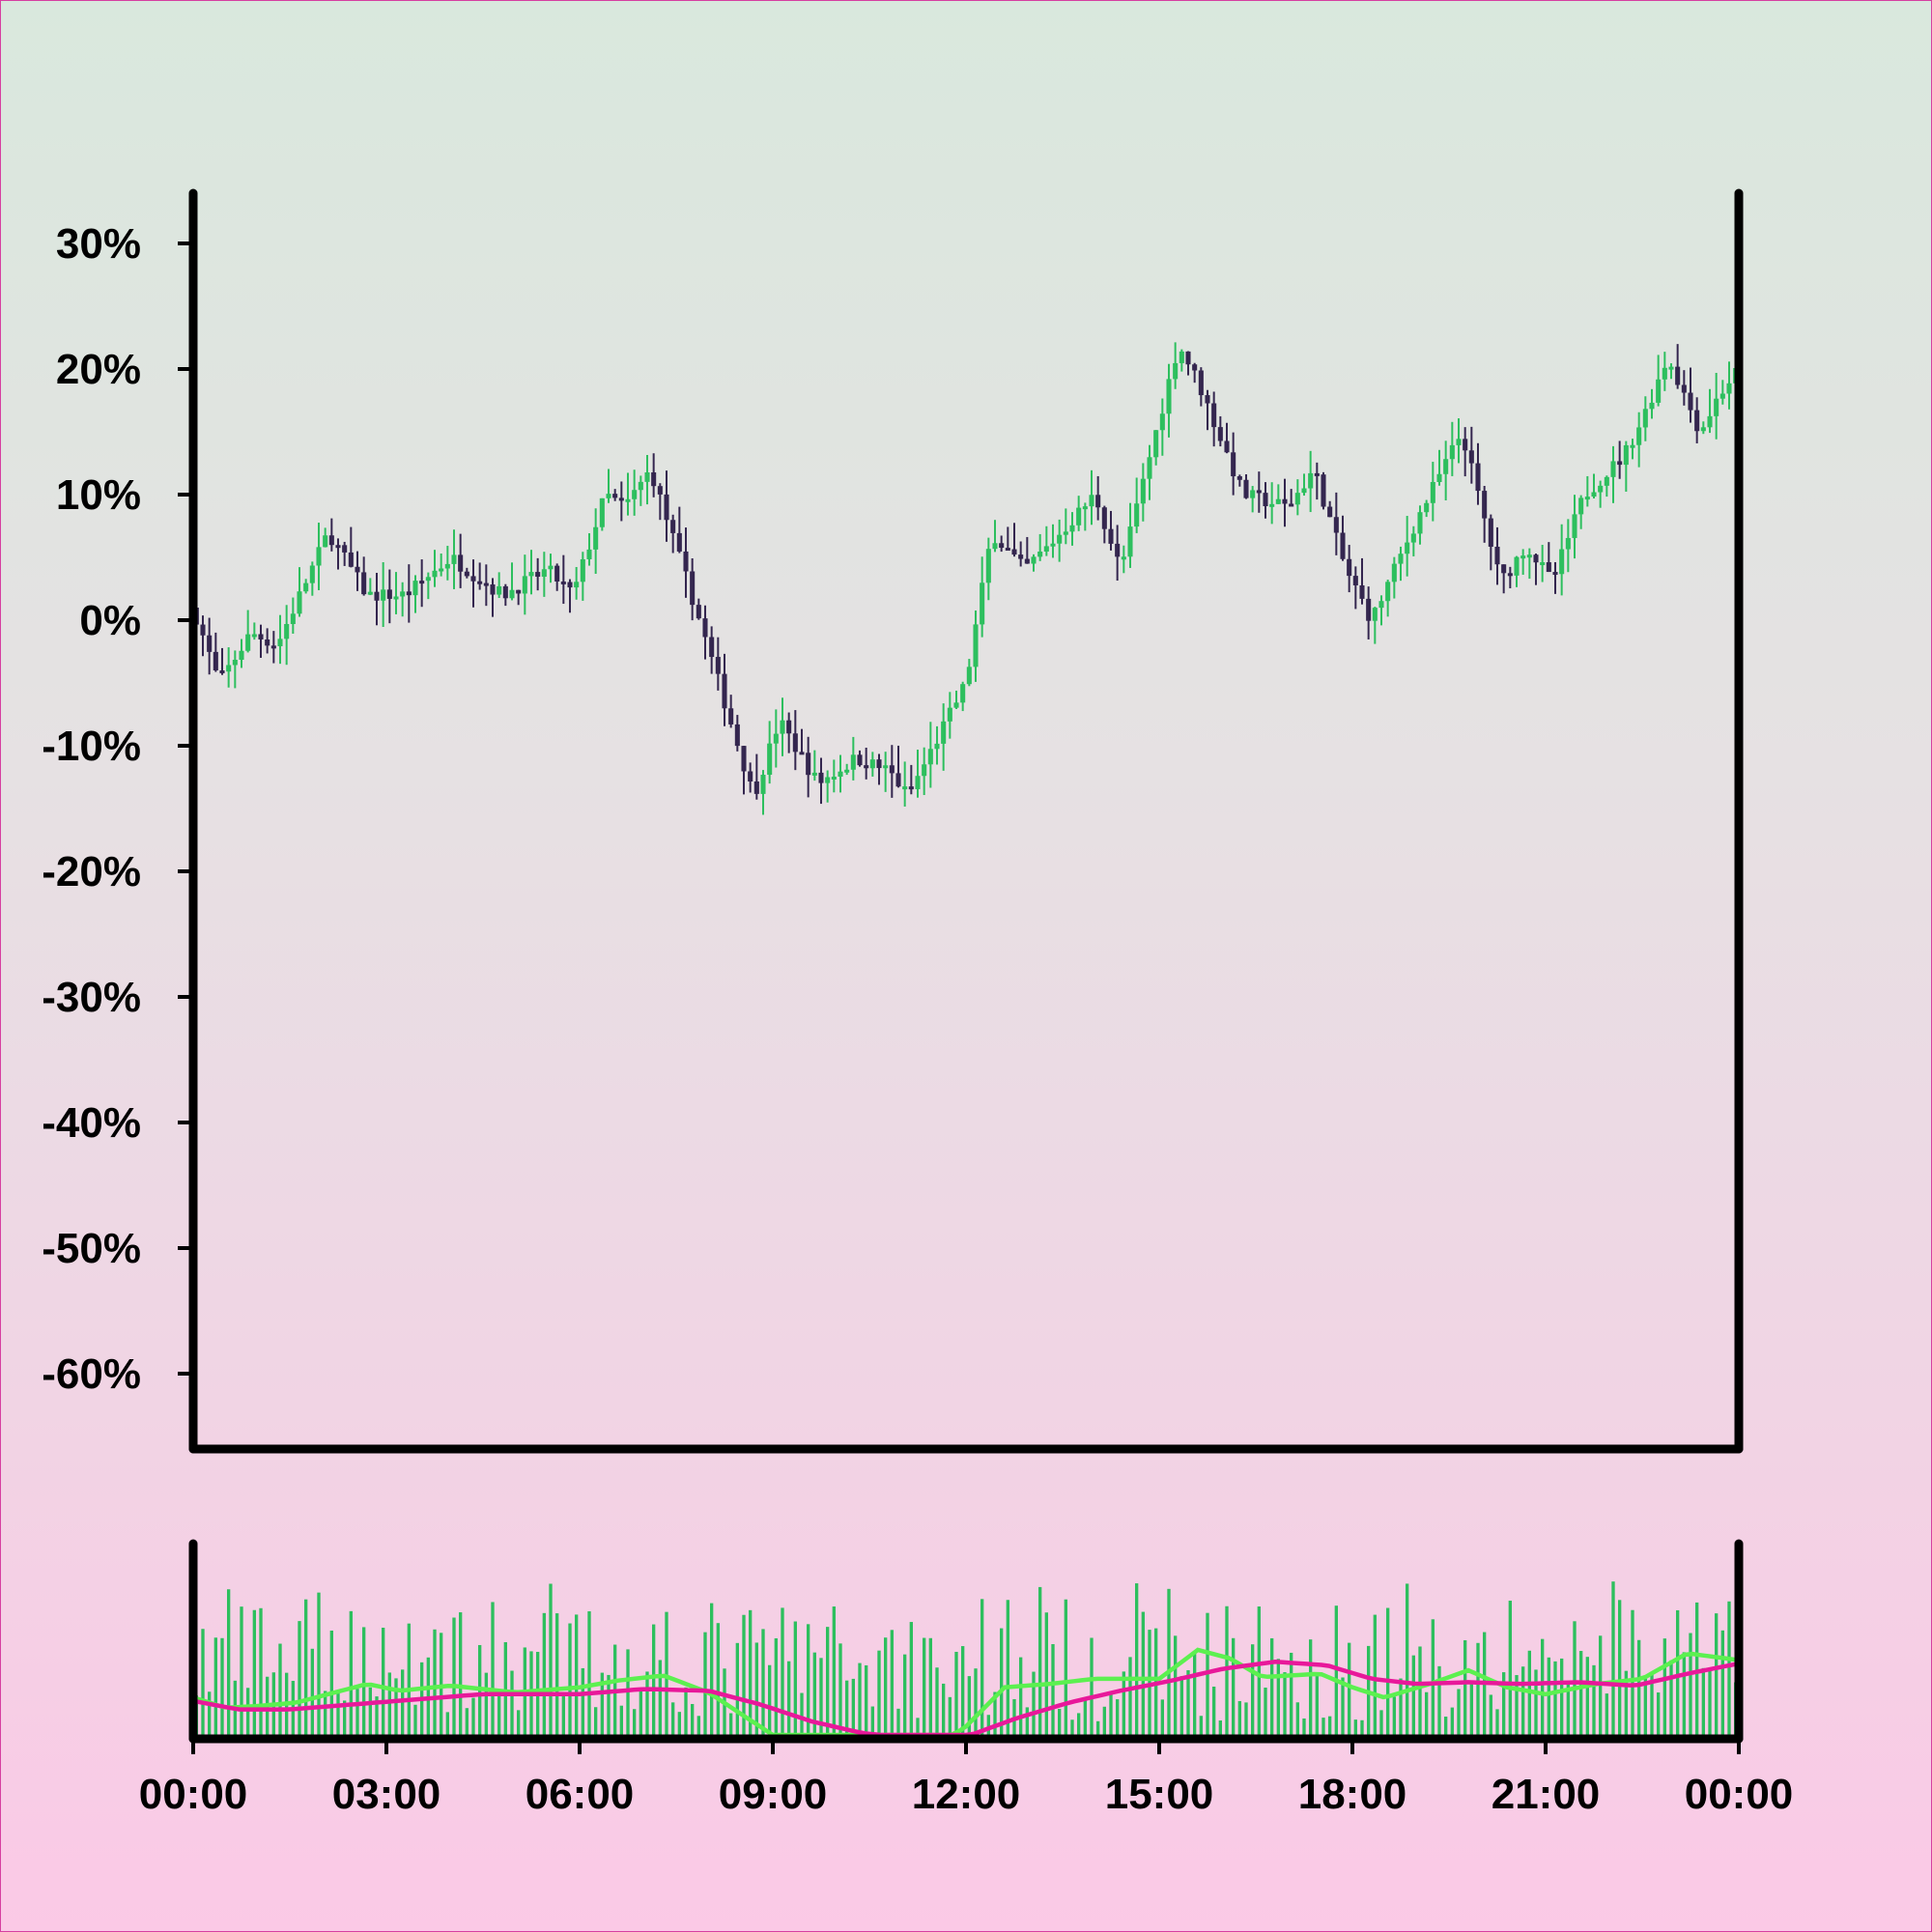 This screenshot has width=1932, height=1932. What do you see at coordinates (98, 495) in the screenshot?
I see `y-tick-label: 10%` at bounding box center [98, 495].